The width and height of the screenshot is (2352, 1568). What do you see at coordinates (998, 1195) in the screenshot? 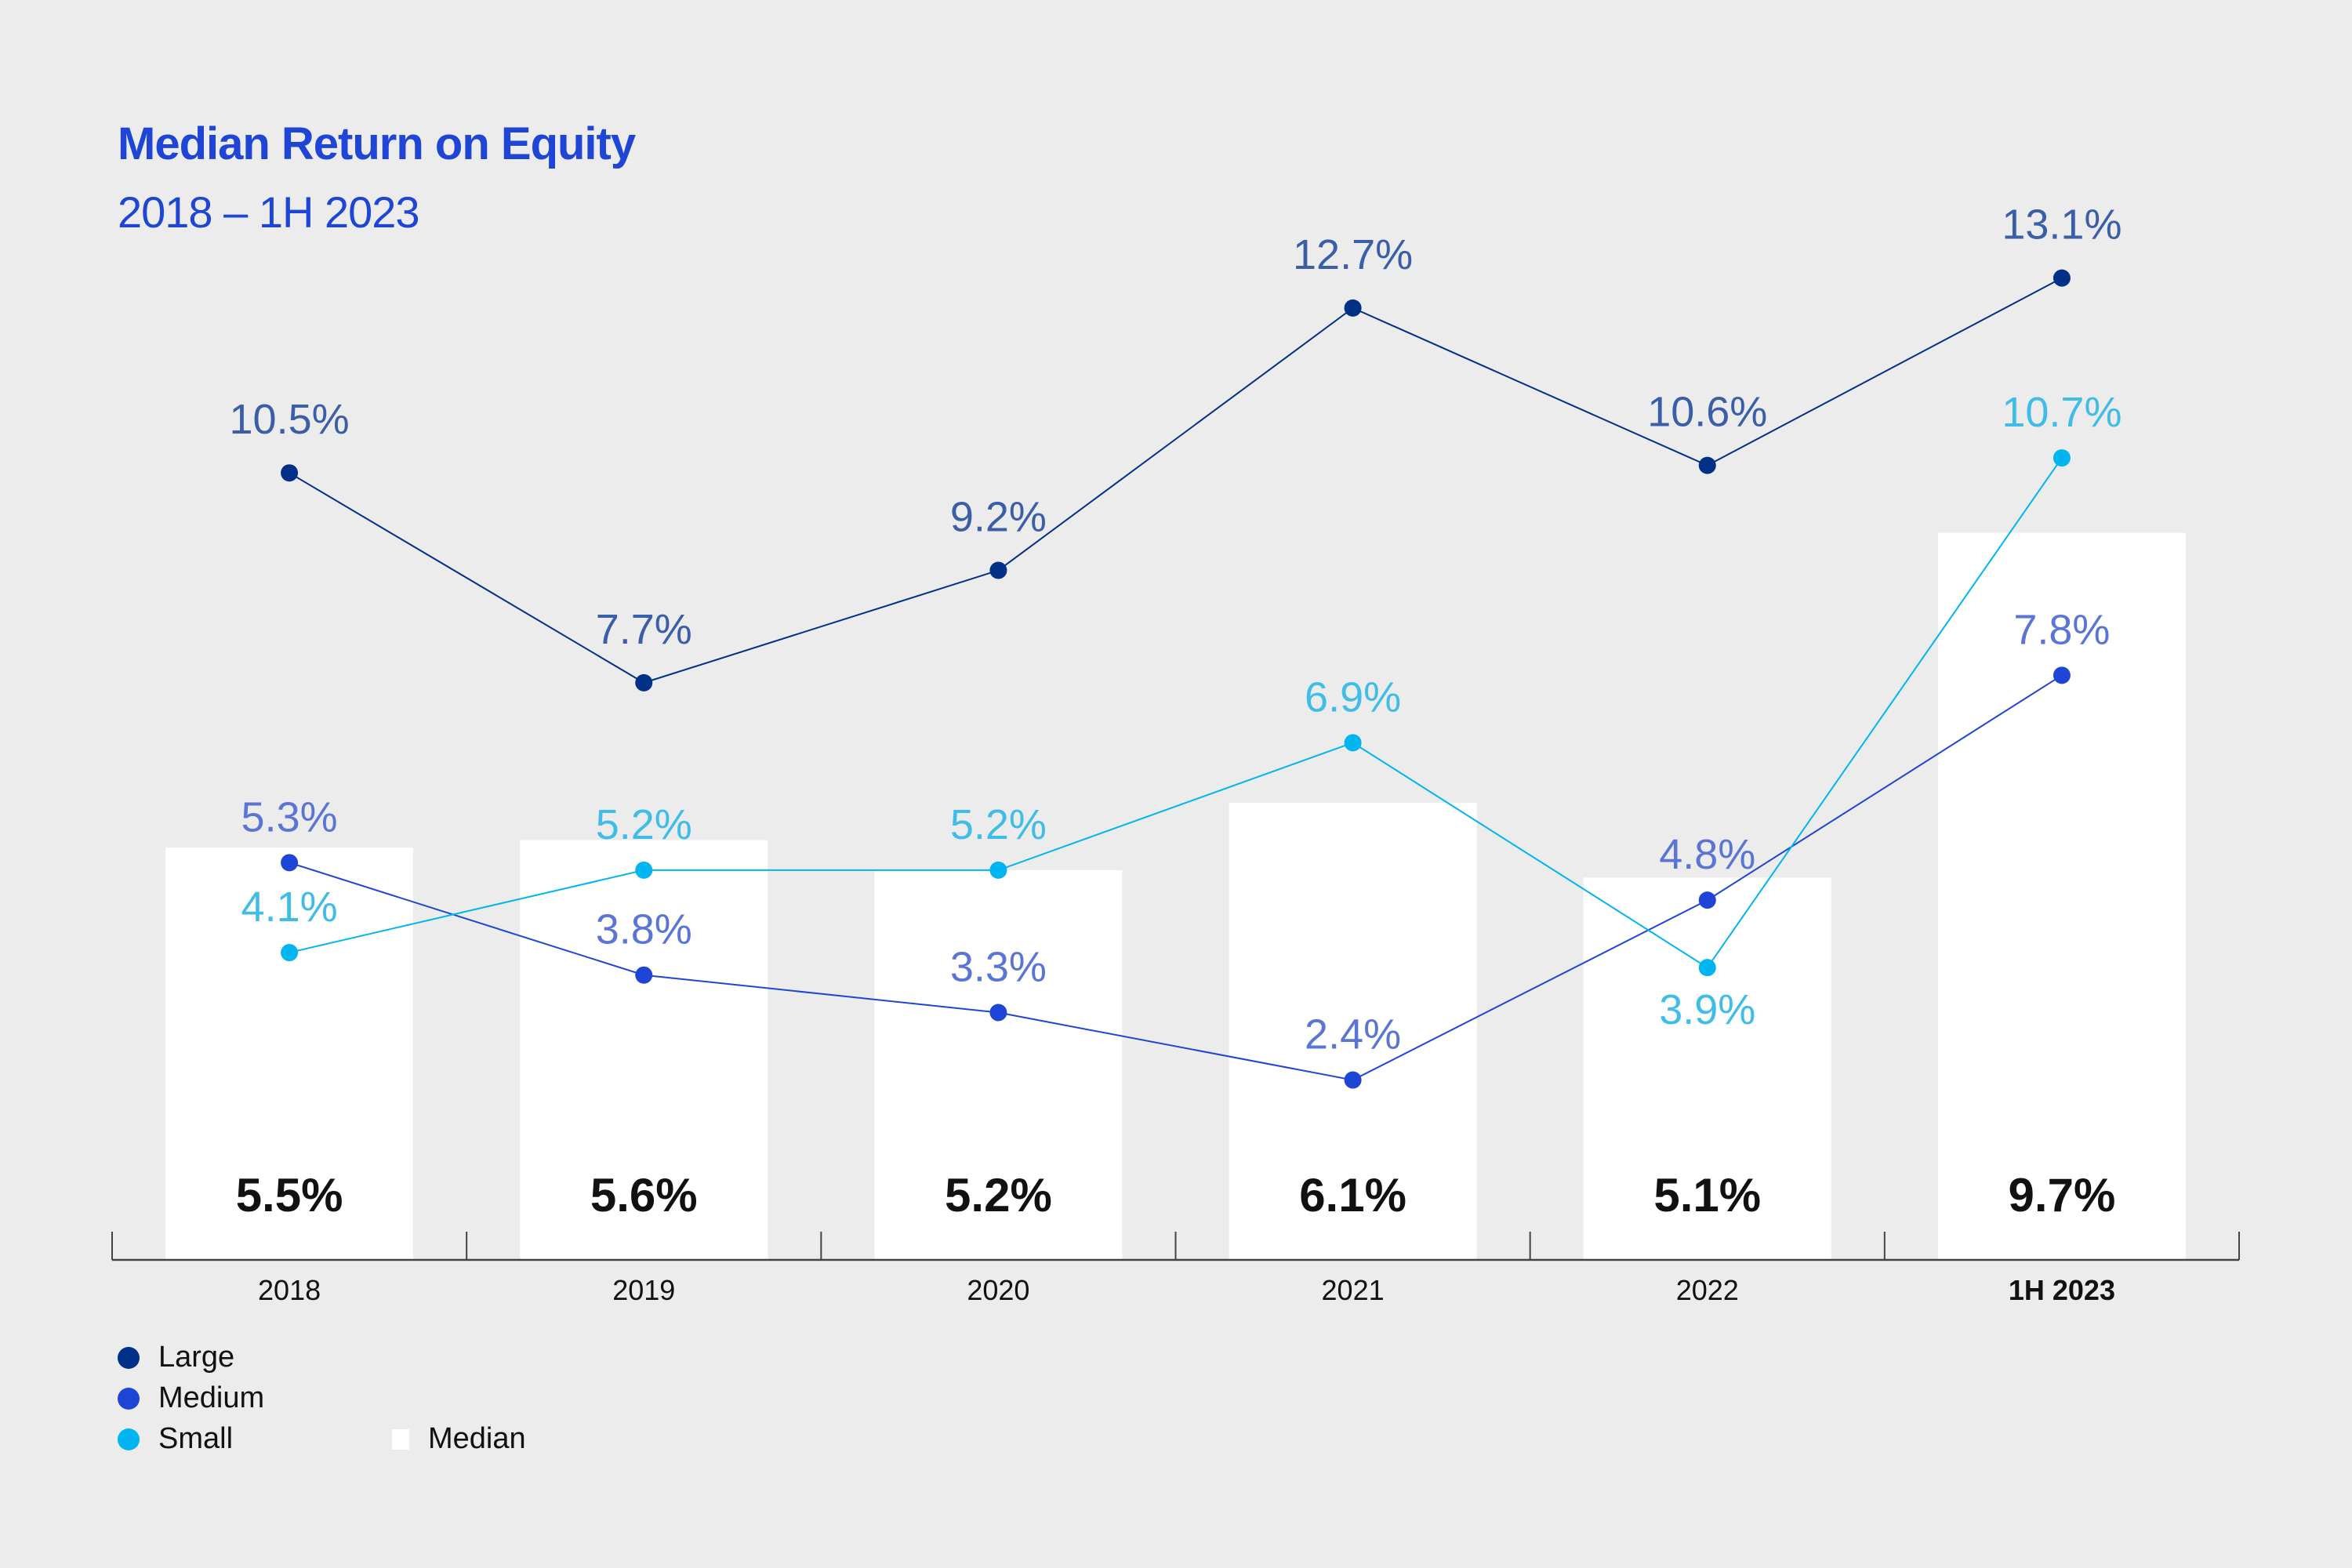
I see `median-bar-label: 5.2%` at bounding box center [998, 1195].